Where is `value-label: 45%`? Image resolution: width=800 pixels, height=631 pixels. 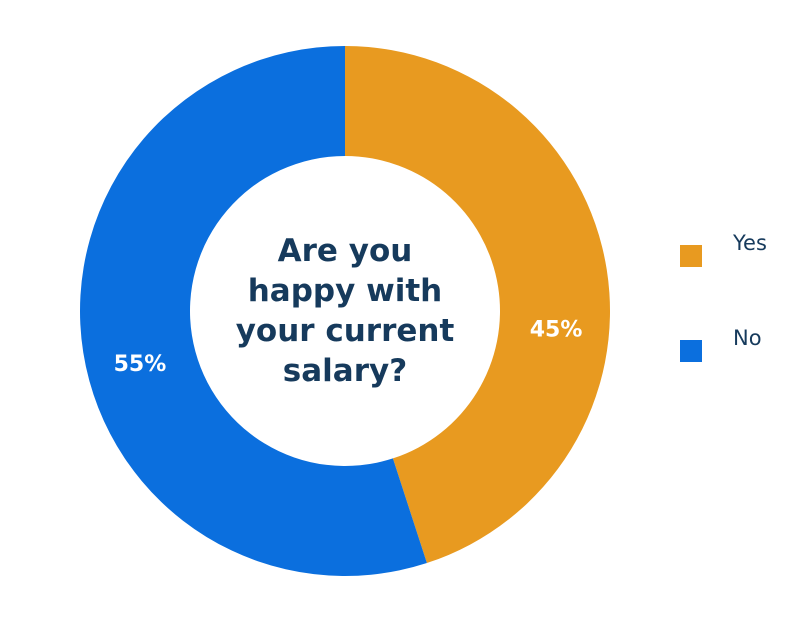
value-label: 45% is located at coordinates (556, 330).